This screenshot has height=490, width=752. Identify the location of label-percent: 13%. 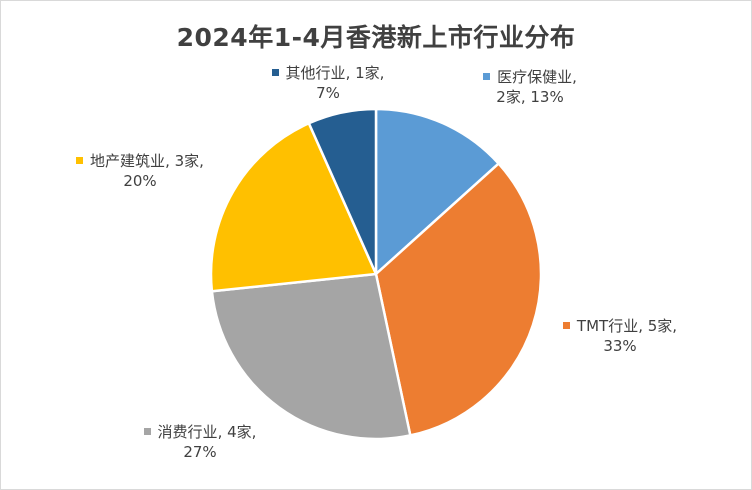
(547, 97).